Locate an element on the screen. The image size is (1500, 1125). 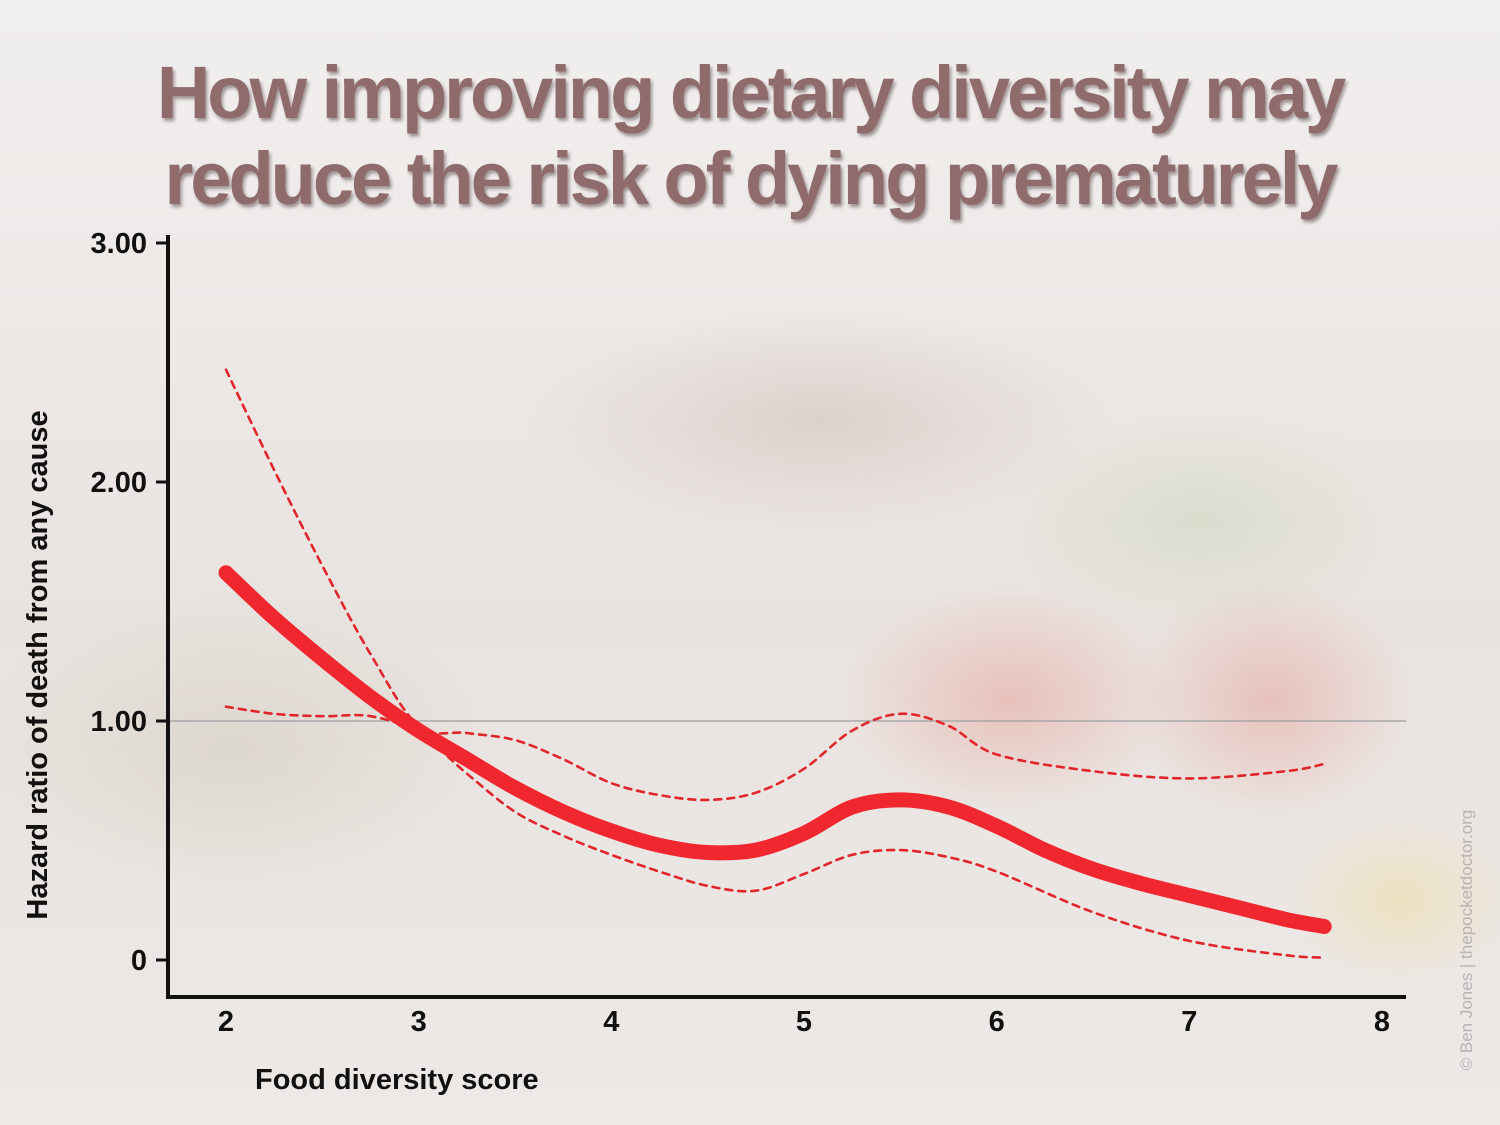
chart-title-line-1: How improving dietary diversity may is located at coordinates (751, 92).